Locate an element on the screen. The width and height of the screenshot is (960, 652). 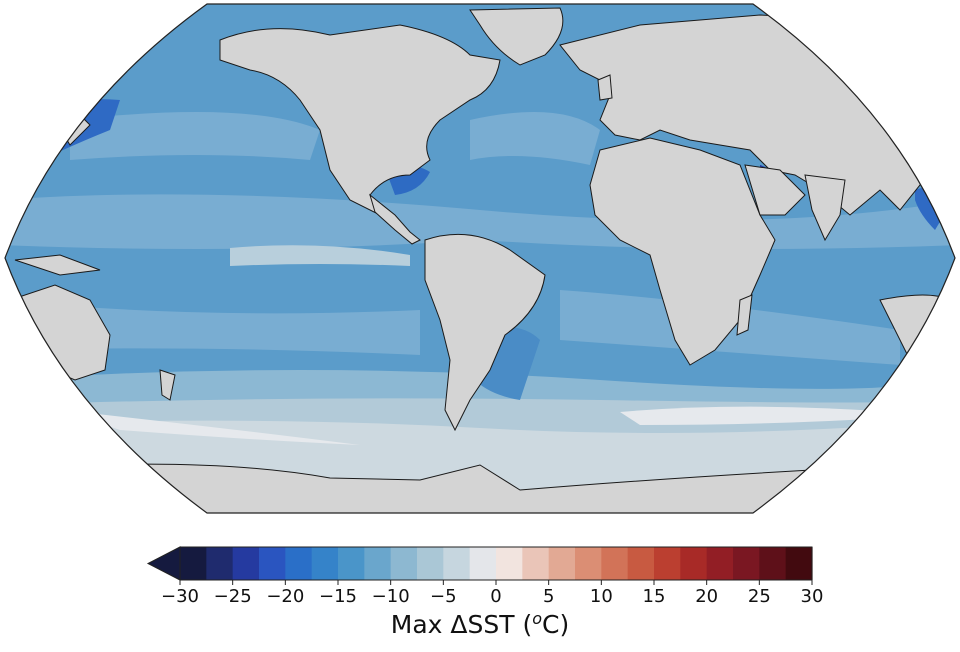
colorbar-tick-label: −5 is located at coordinates (443, 596).